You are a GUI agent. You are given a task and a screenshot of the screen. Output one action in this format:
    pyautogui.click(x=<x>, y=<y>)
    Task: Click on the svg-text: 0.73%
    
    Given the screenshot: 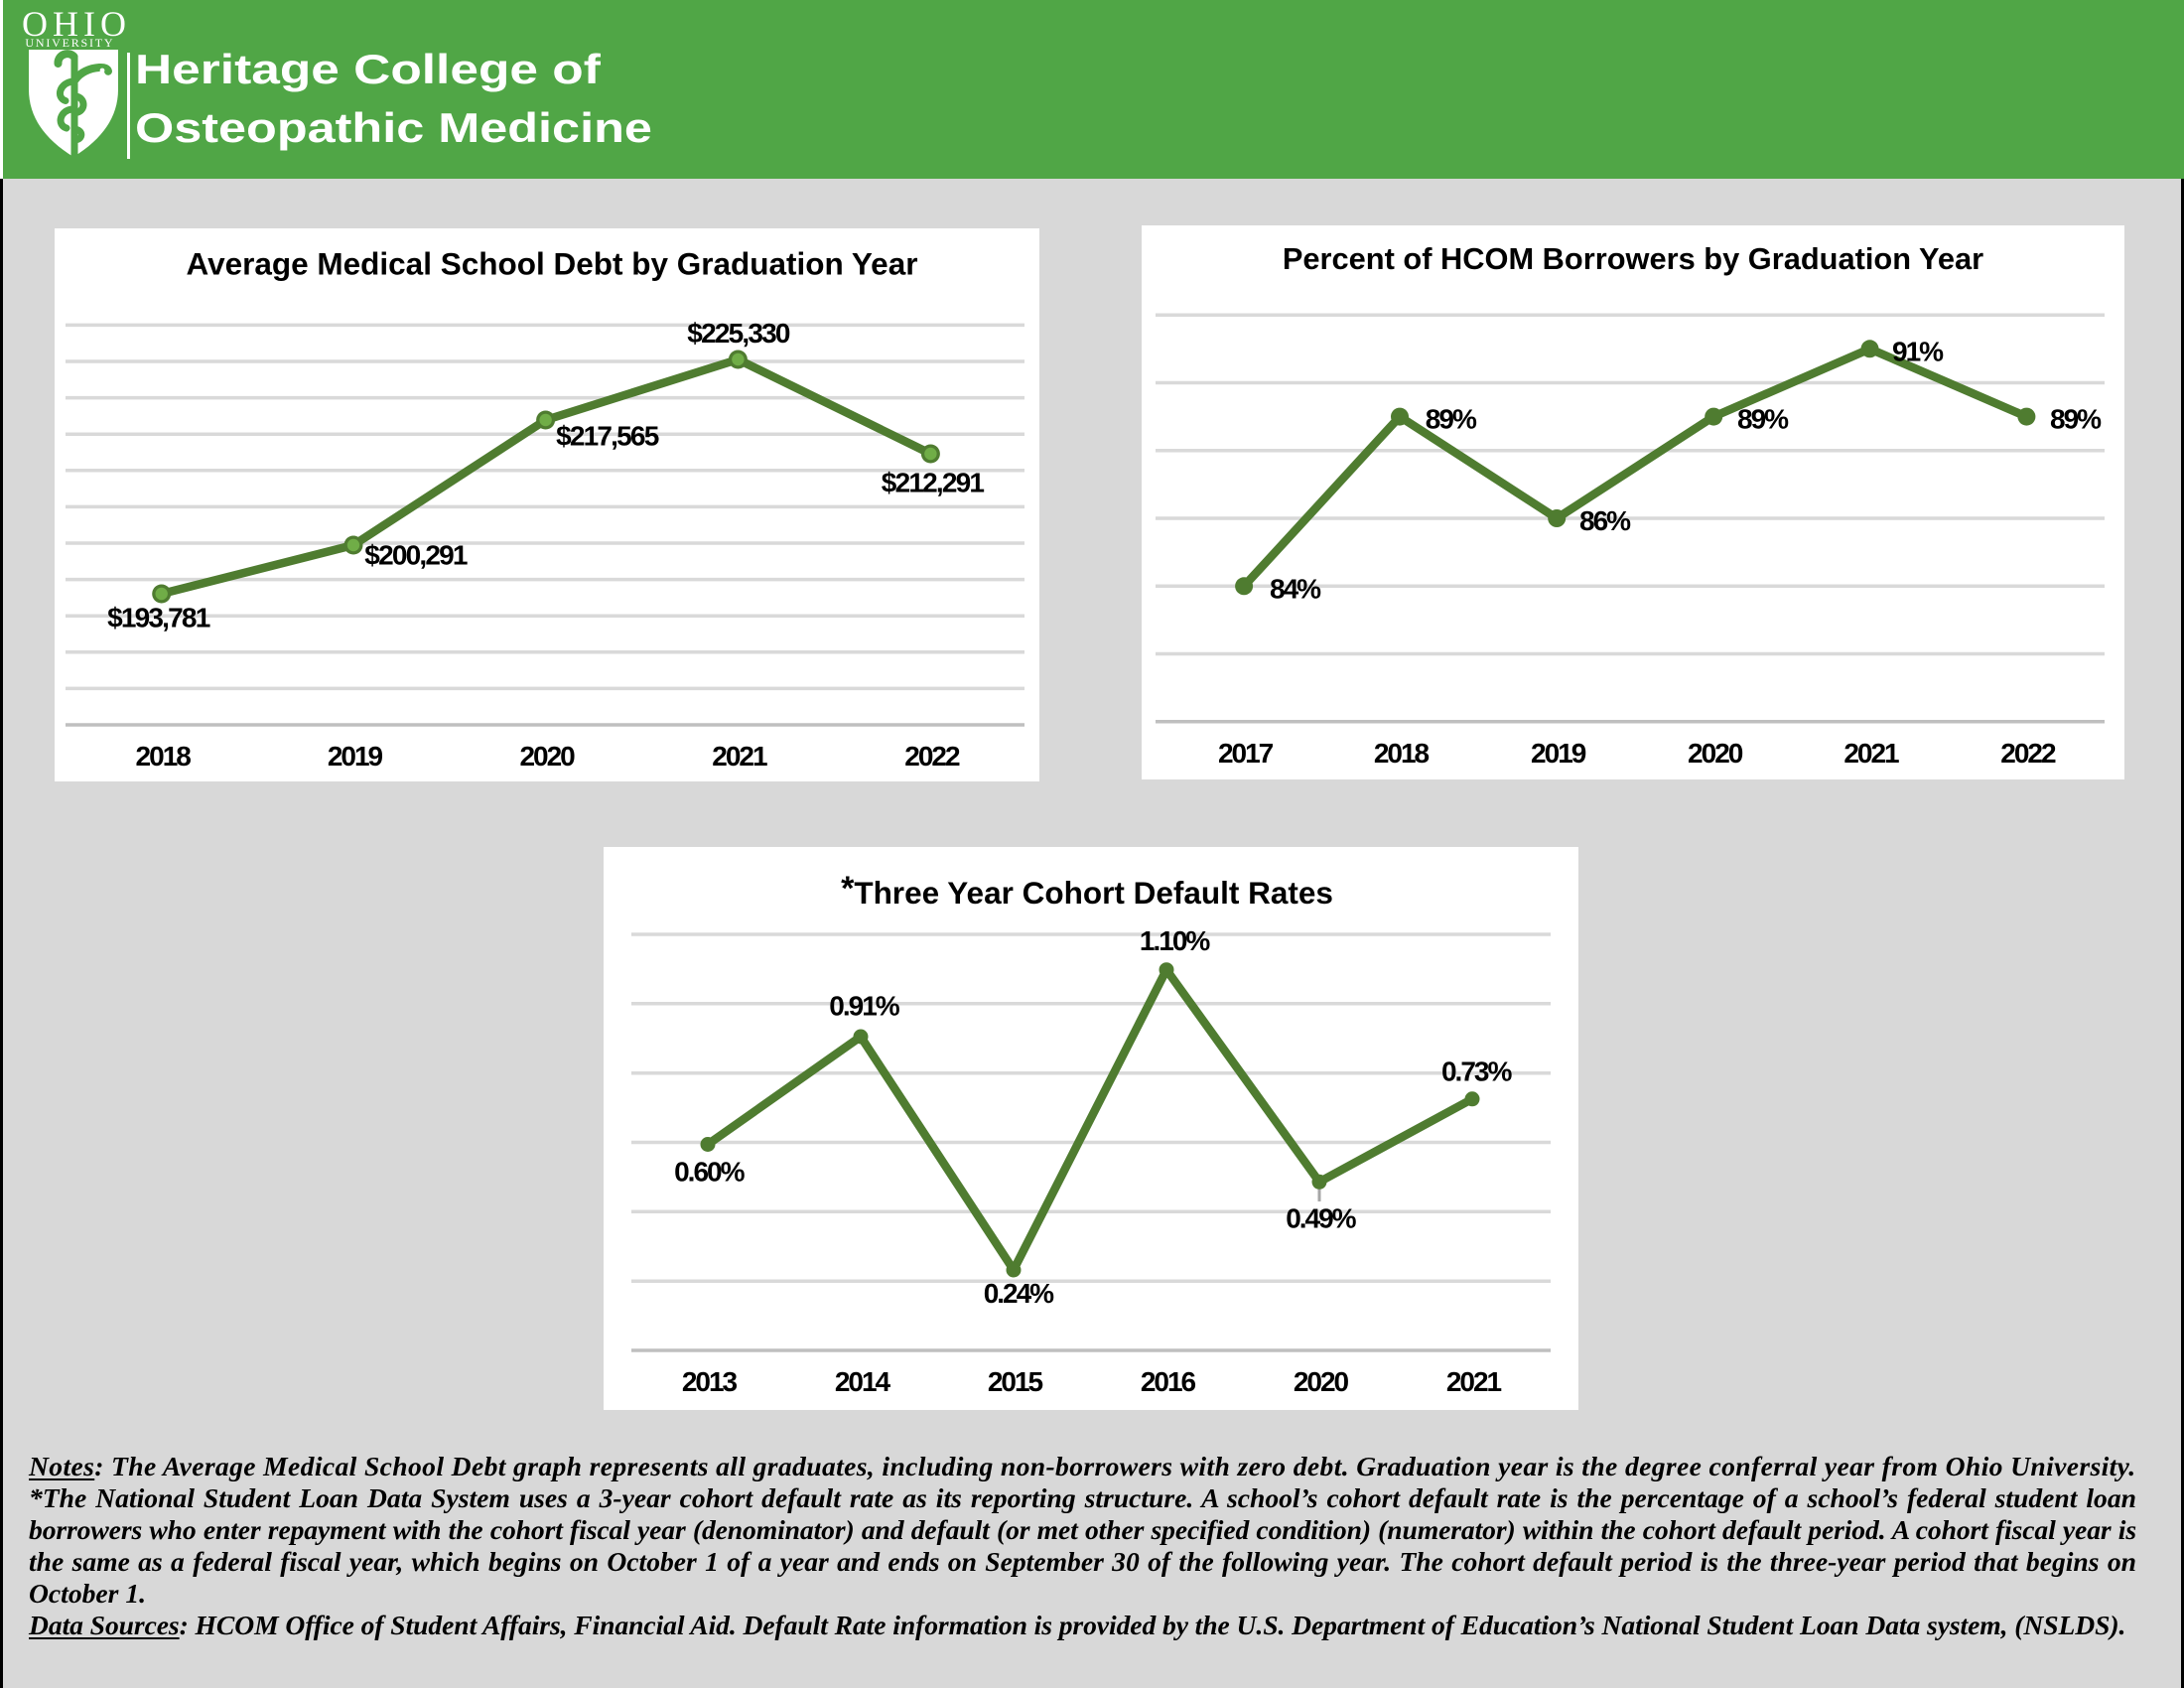 What is the action you would take?
    pyautogui.click(x=1476, y=1070)
    